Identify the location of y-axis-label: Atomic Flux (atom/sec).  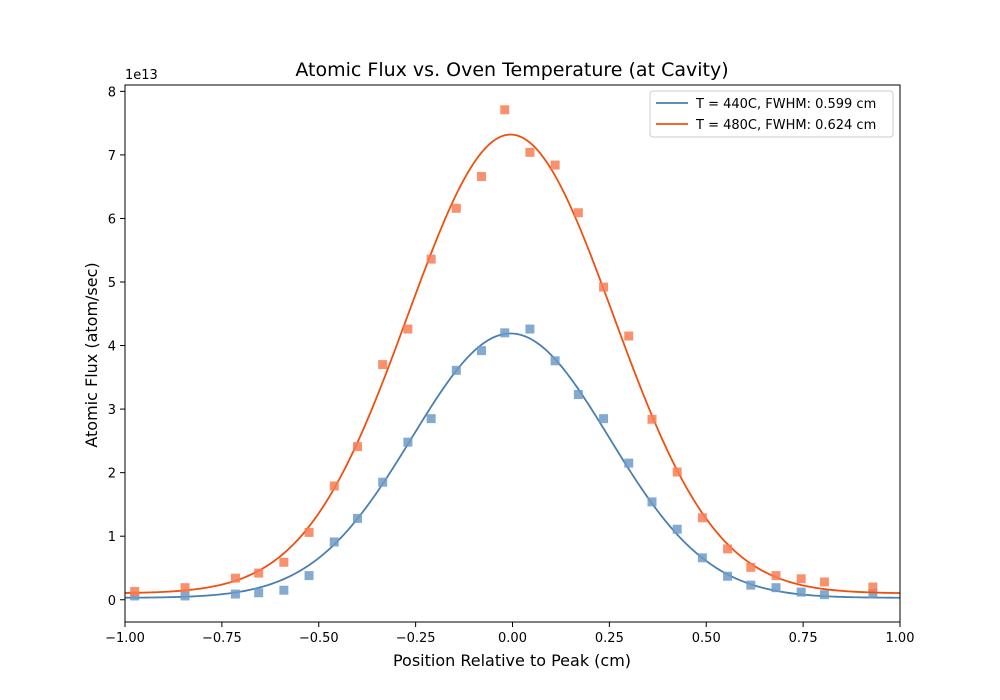
(91, 354).